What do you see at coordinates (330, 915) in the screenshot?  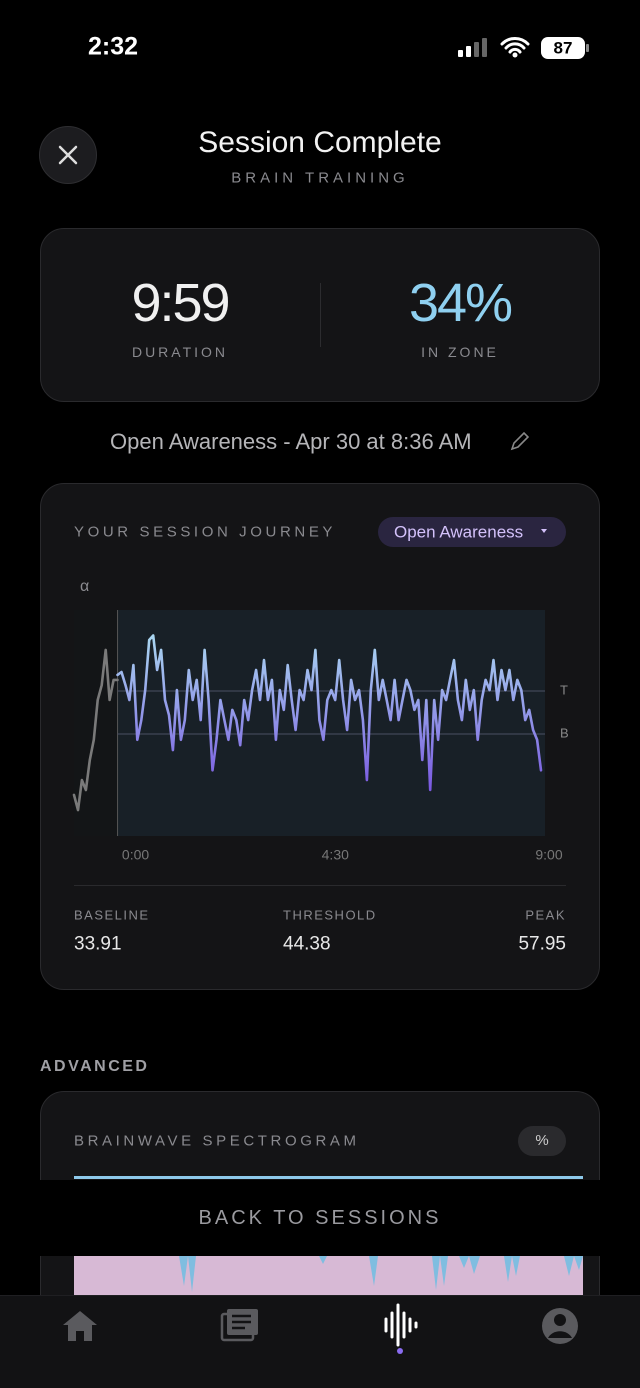 I see `stat-label: THRESHOLD` at bounding box center [330, 915].